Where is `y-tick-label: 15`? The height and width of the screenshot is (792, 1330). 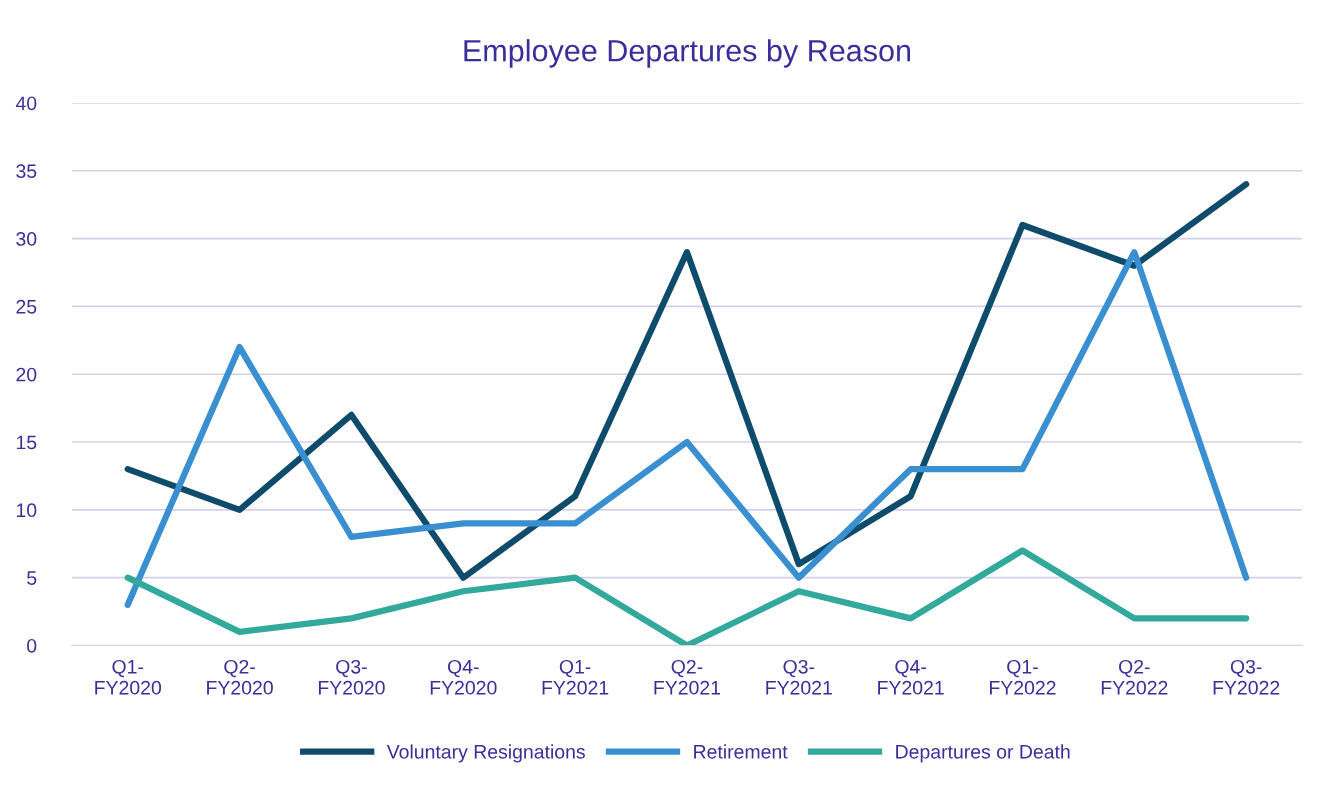
y-tick-label: 15 is located at coordinates (26, 442).